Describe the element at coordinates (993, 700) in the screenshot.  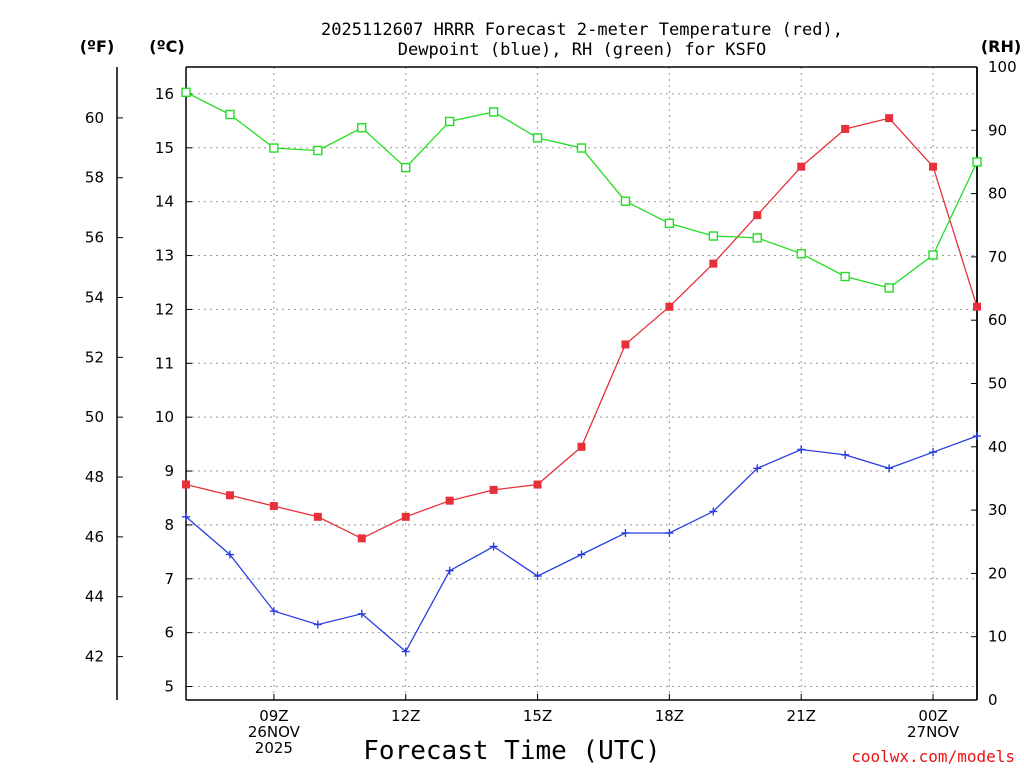
I see `rh-tick-label: 0` at that location.